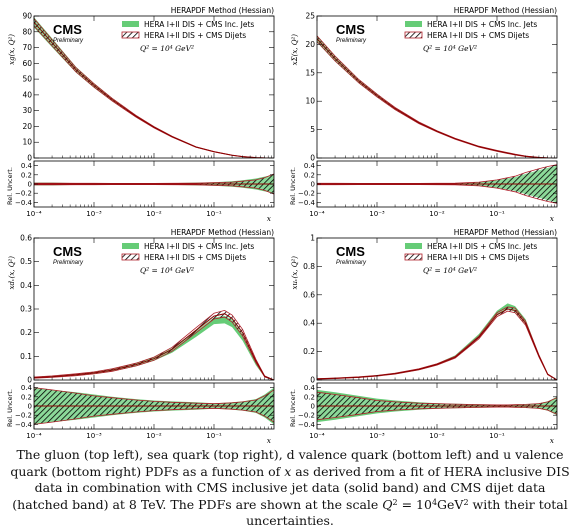 The width and height of the screenshot is (580, 530). I want to click on caption-eq: = 10, so click(414, 504).